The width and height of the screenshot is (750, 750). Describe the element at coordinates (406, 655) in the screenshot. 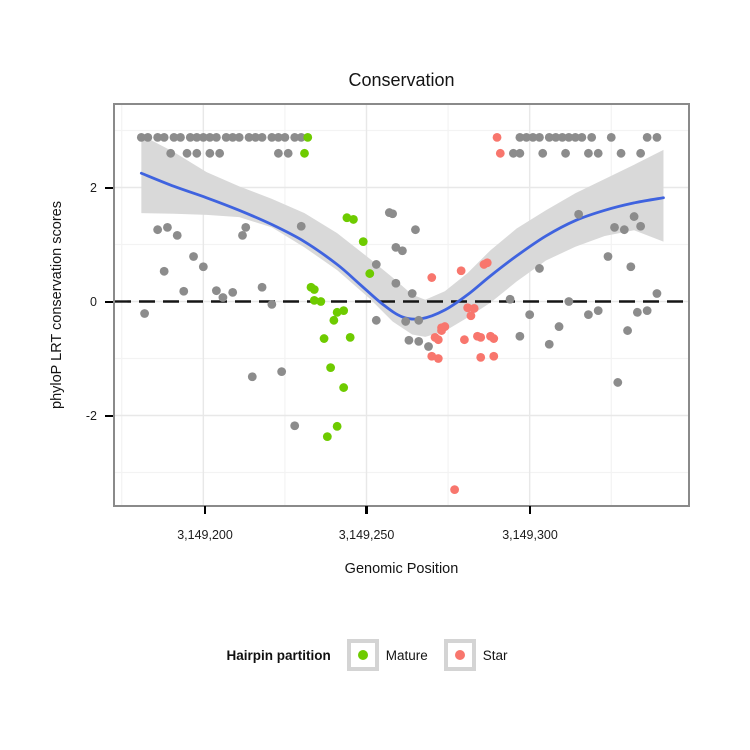

I see `legend-label-mature: Mature` at that location.